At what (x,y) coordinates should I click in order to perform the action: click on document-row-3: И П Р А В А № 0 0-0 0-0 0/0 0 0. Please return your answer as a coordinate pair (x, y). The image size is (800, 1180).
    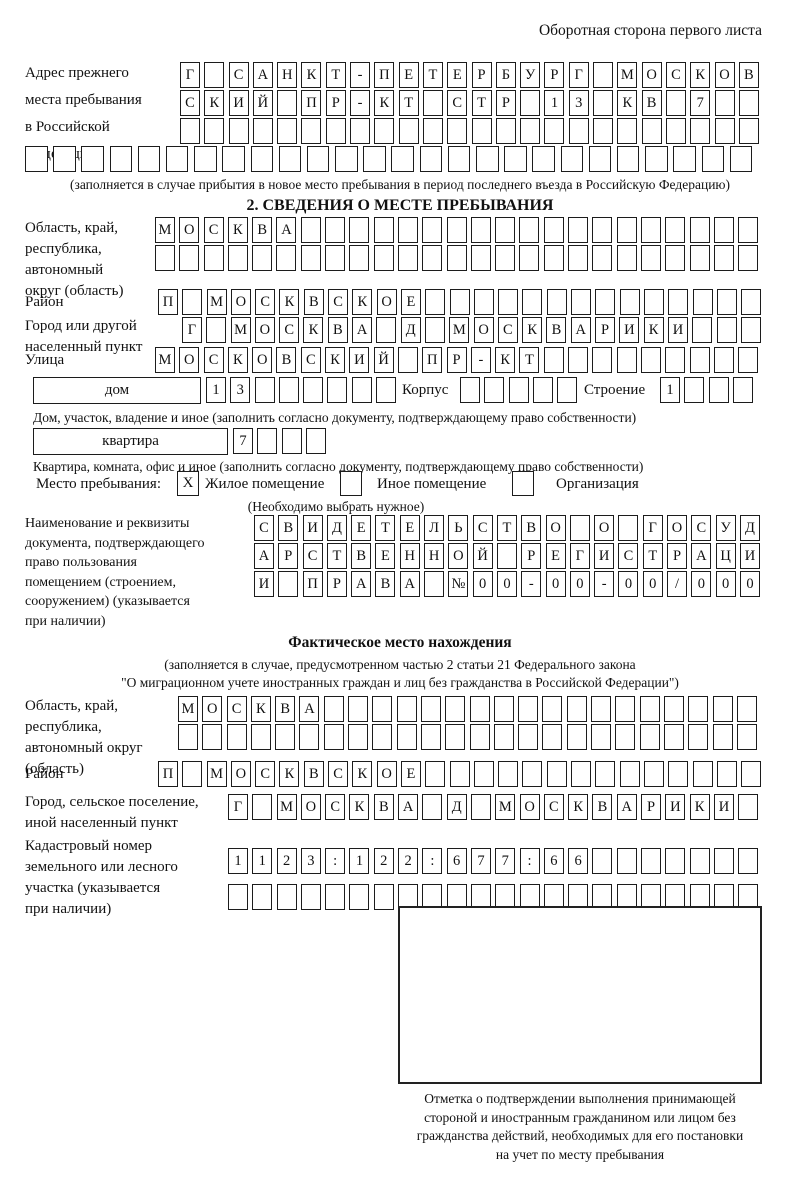
    Looking at the image, I should click on (509, 584).